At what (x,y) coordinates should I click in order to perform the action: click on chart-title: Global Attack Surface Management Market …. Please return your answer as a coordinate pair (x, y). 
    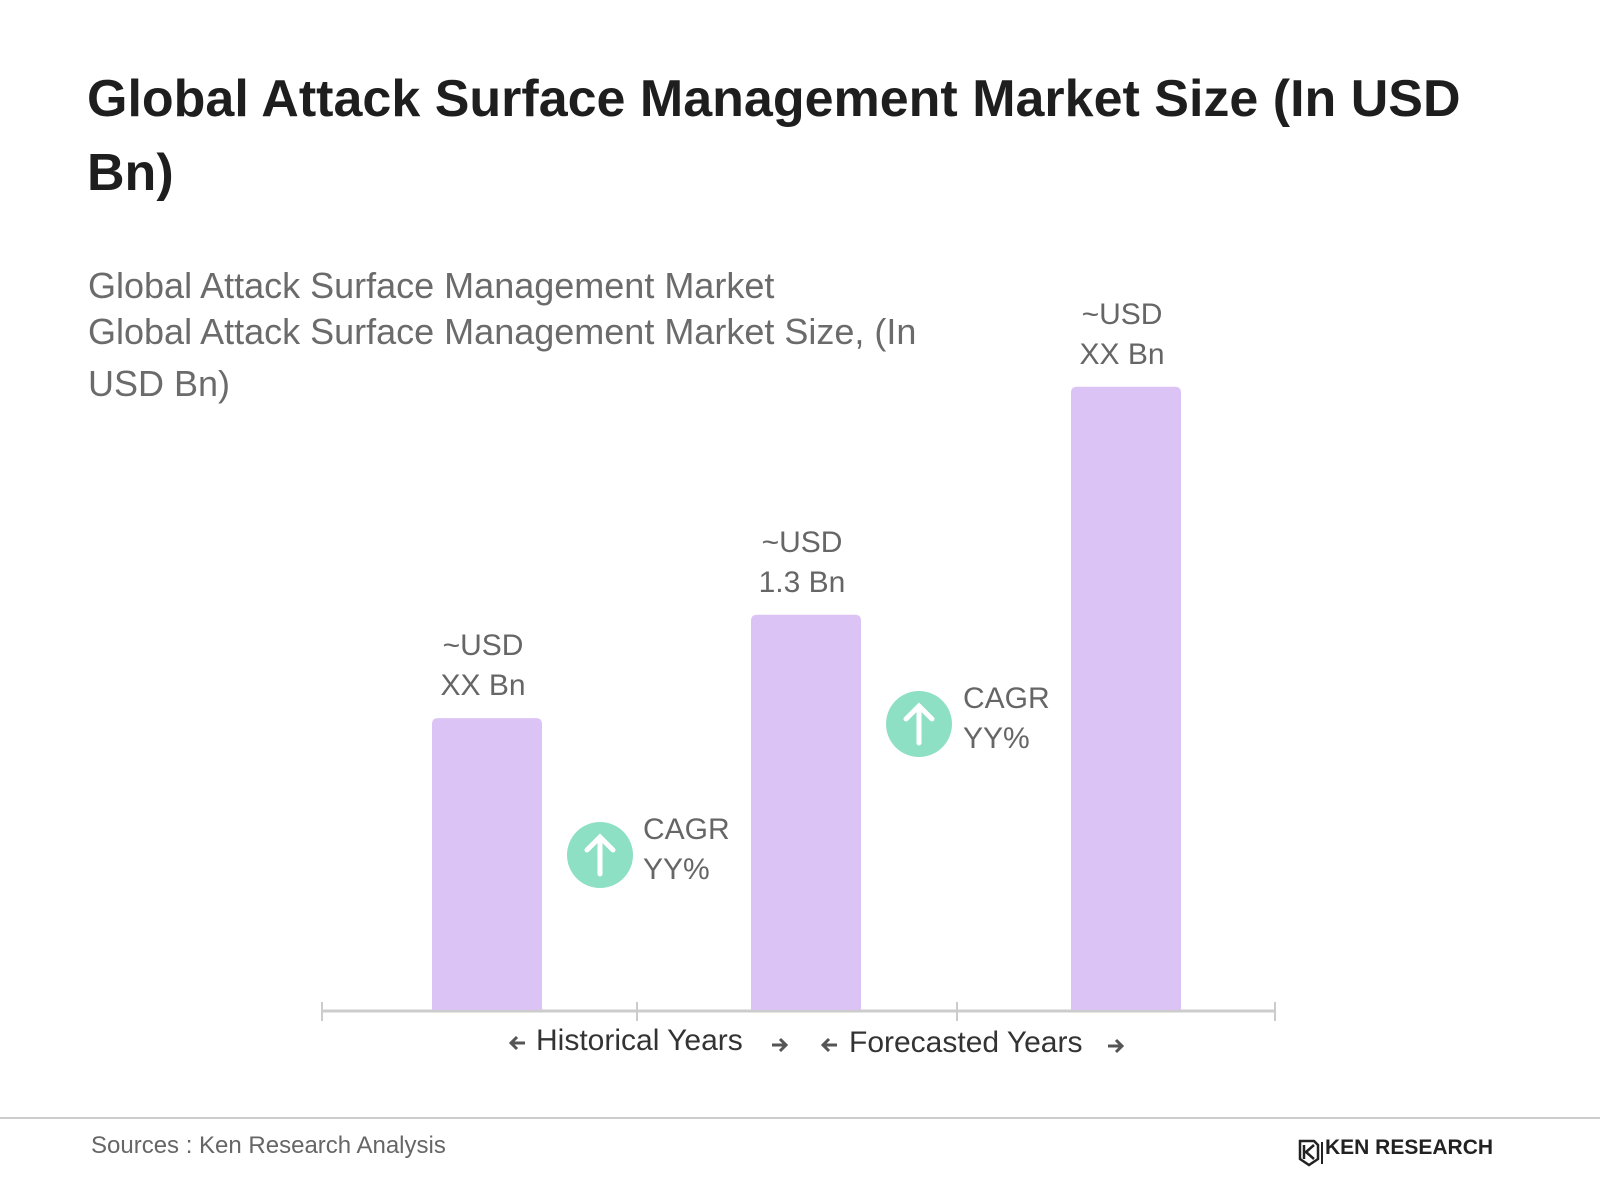
    Looking at the image, I should click on (774, 136).